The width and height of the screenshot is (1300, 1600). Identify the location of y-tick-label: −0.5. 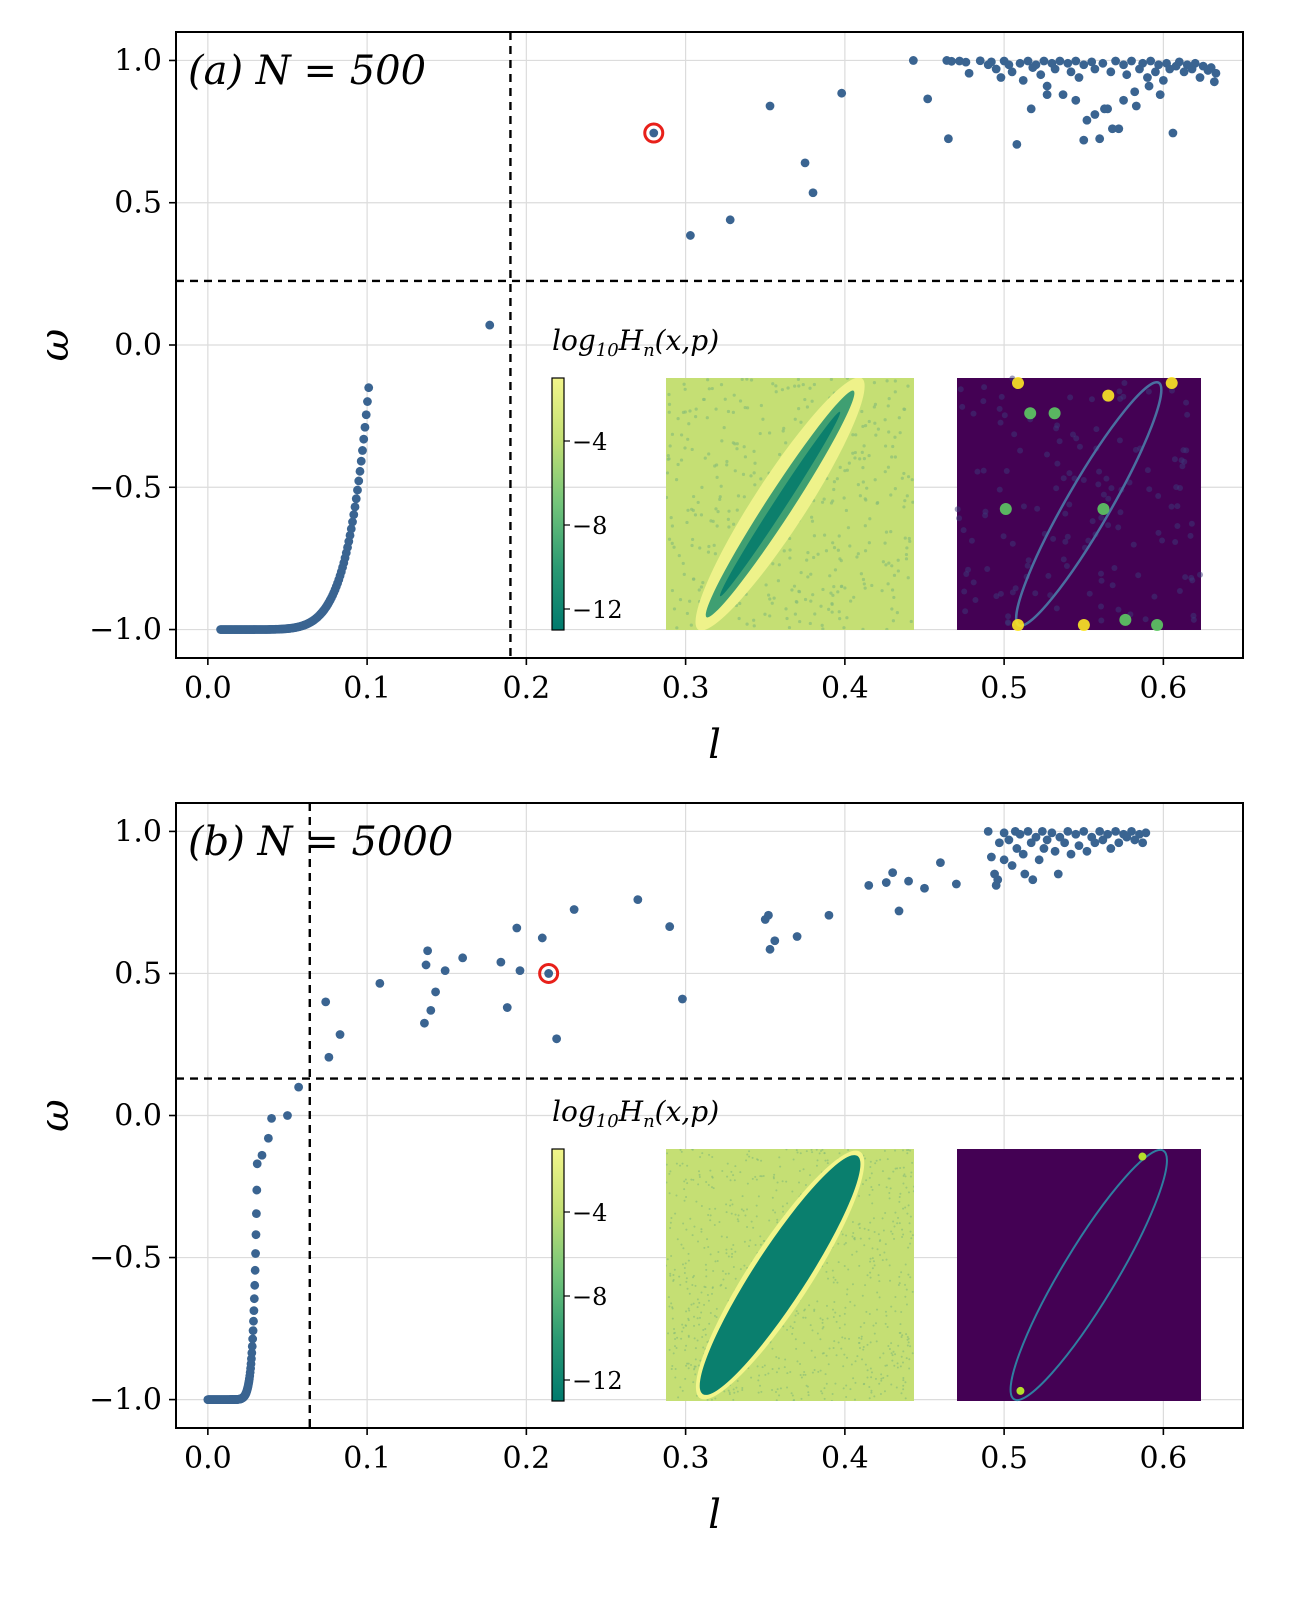
(125, 487).